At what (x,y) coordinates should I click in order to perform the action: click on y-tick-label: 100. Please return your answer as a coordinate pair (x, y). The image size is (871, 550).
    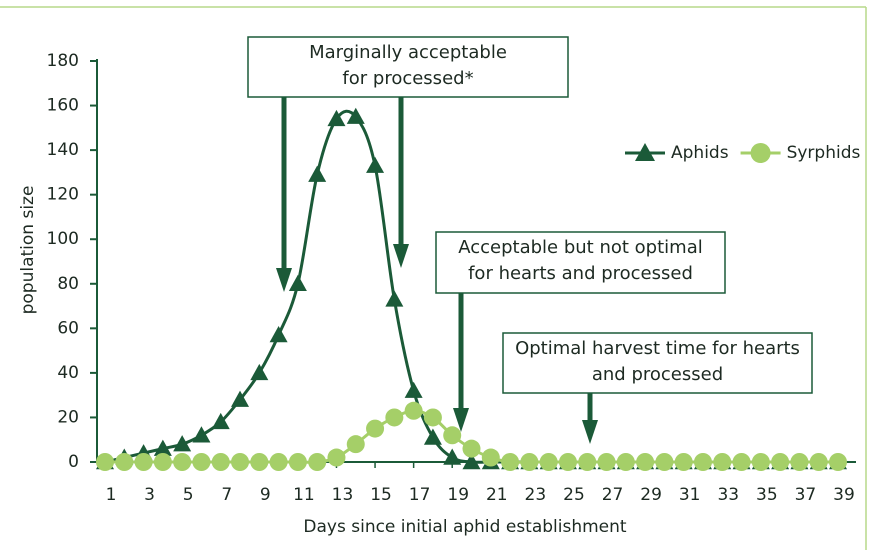
    Looking at the image, I should click on (63, 239).